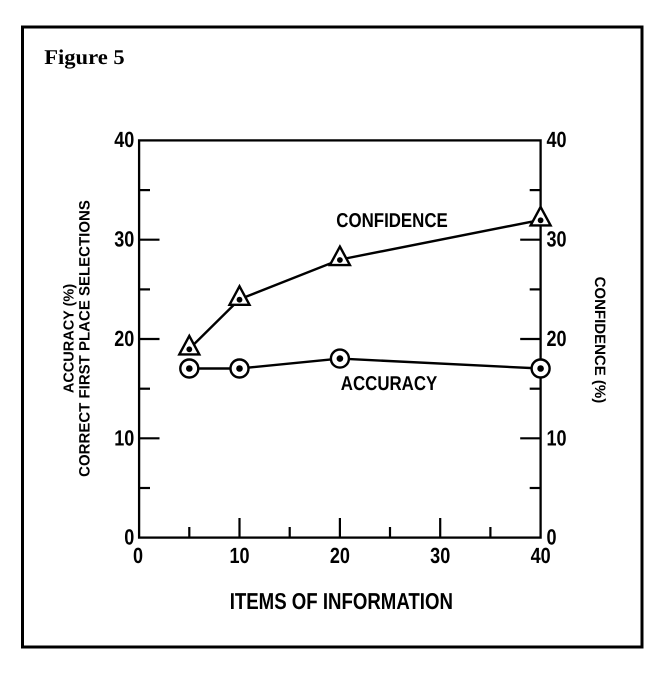 Image resolution: width=663 pixels, height=675 pixels. Describe the element at coordinates (389, 384) in the screenshot. I see `svg-text: ACCURACY` at that location.